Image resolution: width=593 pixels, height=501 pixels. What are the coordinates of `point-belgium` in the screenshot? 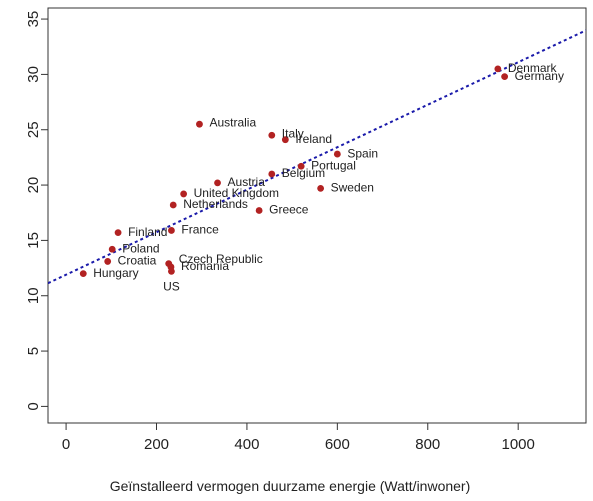 It's located at (272, 174).